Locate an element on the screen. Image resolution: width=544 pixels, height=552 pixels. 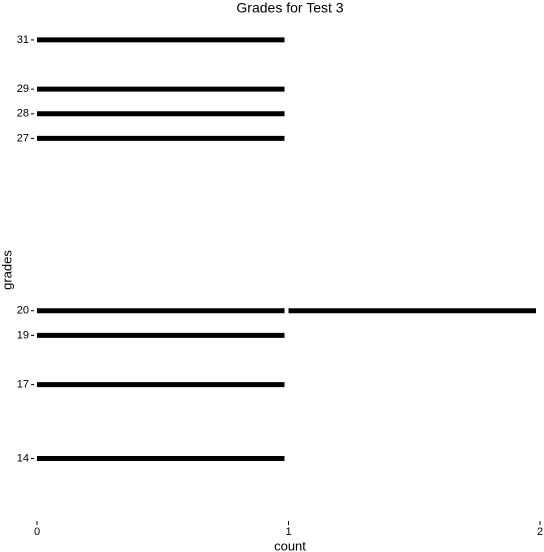
y-tick-label: 28 is located at coordinates (23, 114).